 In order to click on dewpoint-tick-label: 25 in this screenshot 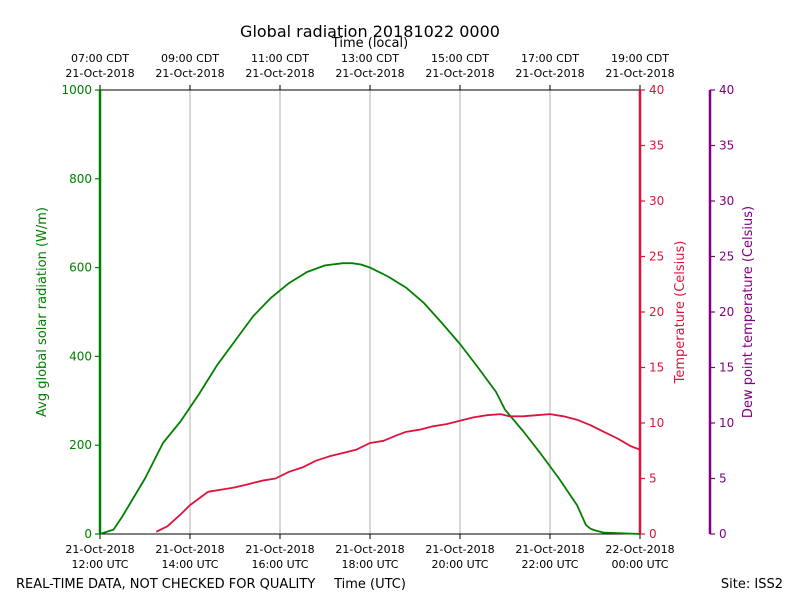, I will do `click(726, 257)`.